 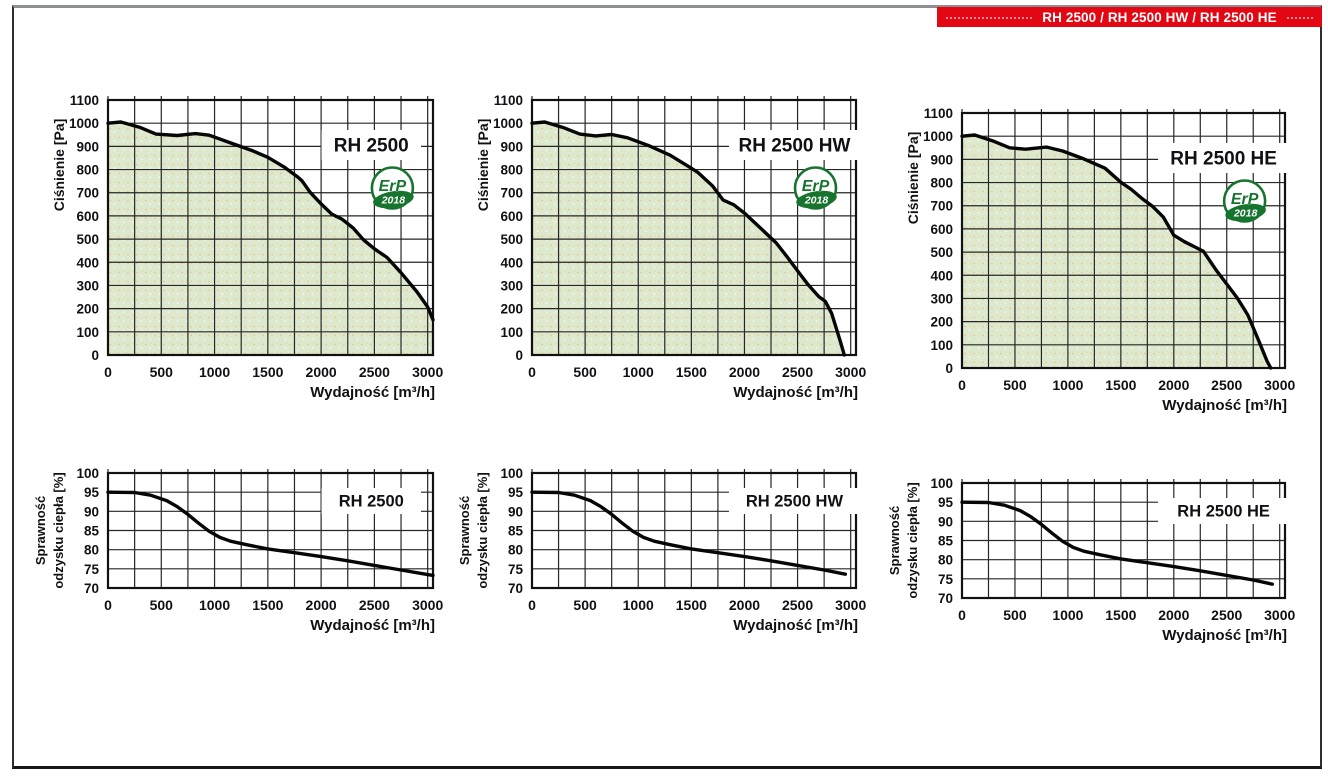 What do you see at coordinates (91, 550) in the screenshot?
I see `y-tick-label: 80` at bounding box center [91, 550].